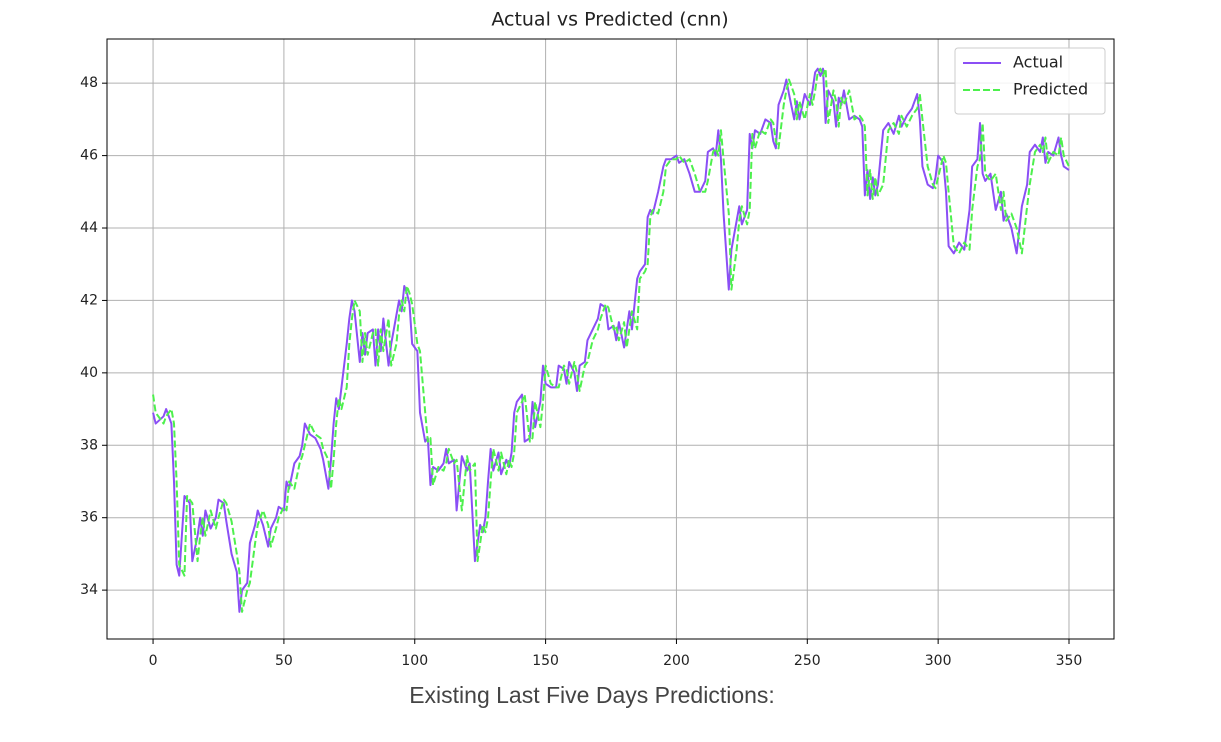 This screenshot has width=1221, height=742. Describe the element at coordinates (153, 661) in the screenshot. I see `x-tick-label: 0` at that location.